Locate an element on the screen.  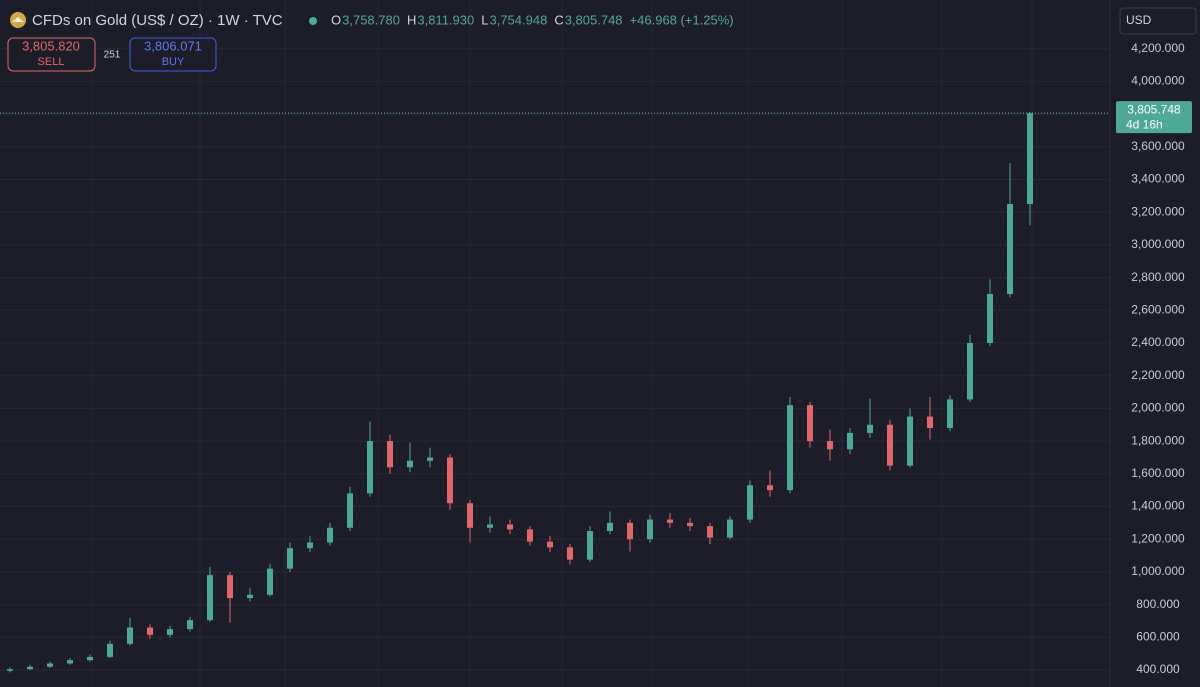
ohlc-key: O is located at coordinates (336, 19).